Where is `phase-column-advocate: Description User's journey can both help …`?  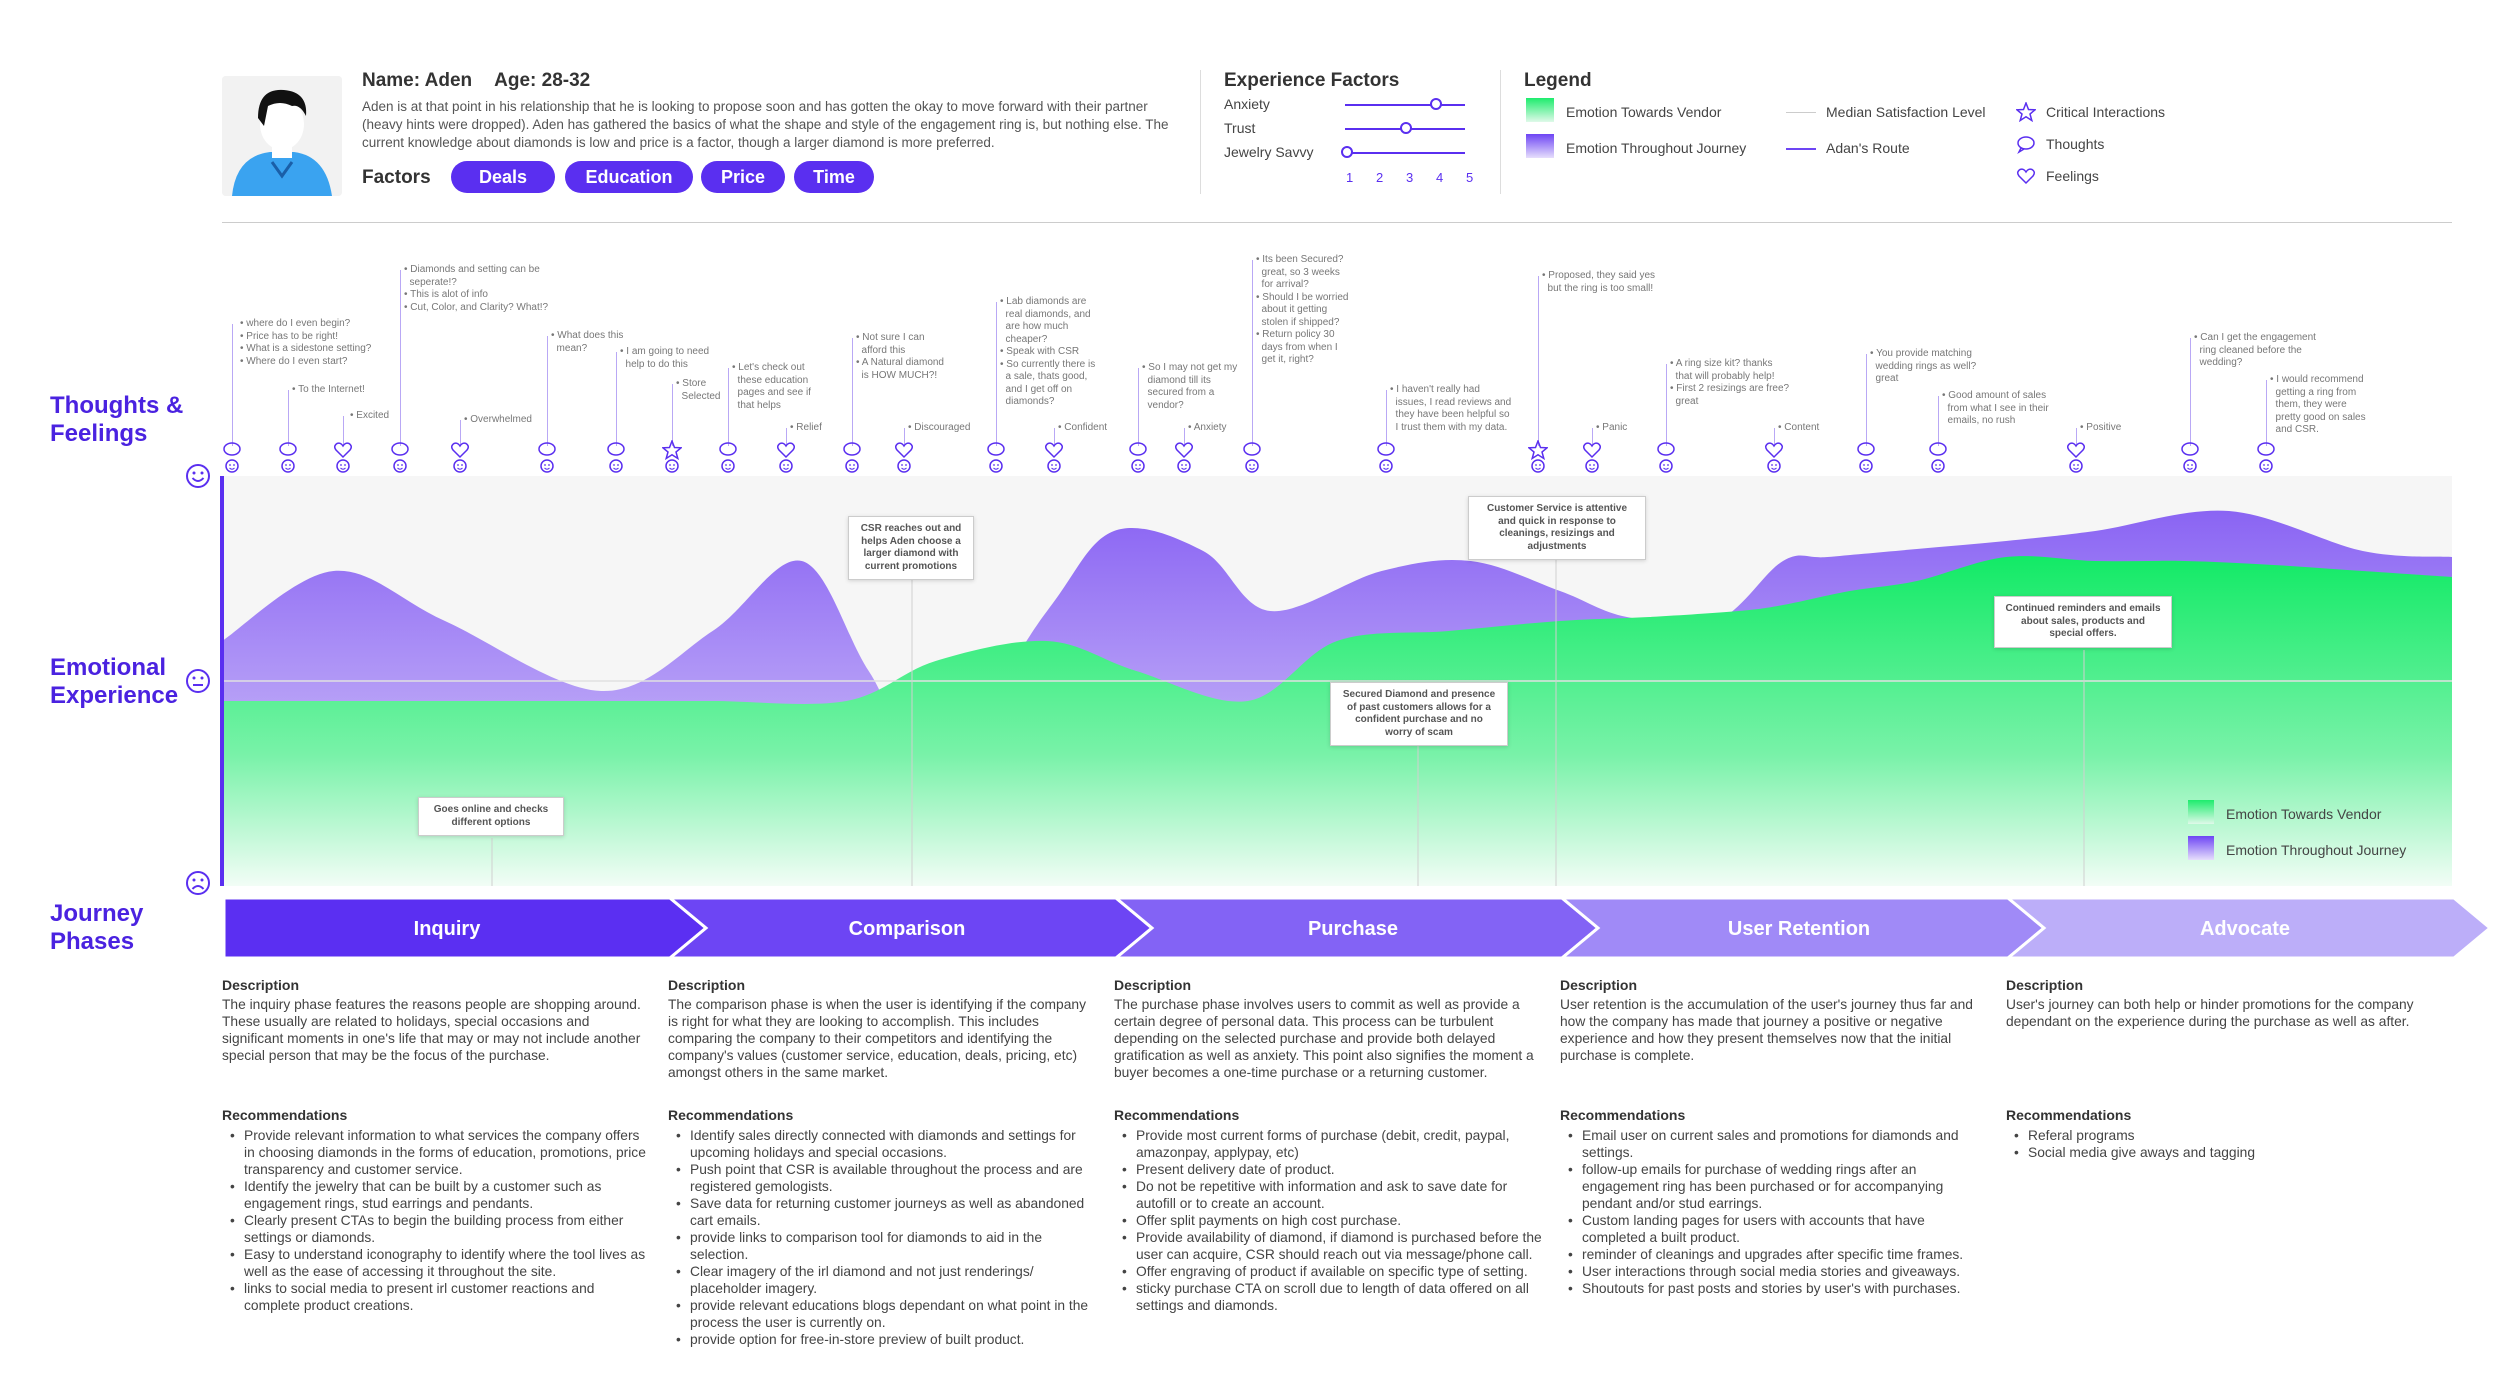
phase-column-advocate: Description User's journey can both help … is located at coordinates (2221, 1069).